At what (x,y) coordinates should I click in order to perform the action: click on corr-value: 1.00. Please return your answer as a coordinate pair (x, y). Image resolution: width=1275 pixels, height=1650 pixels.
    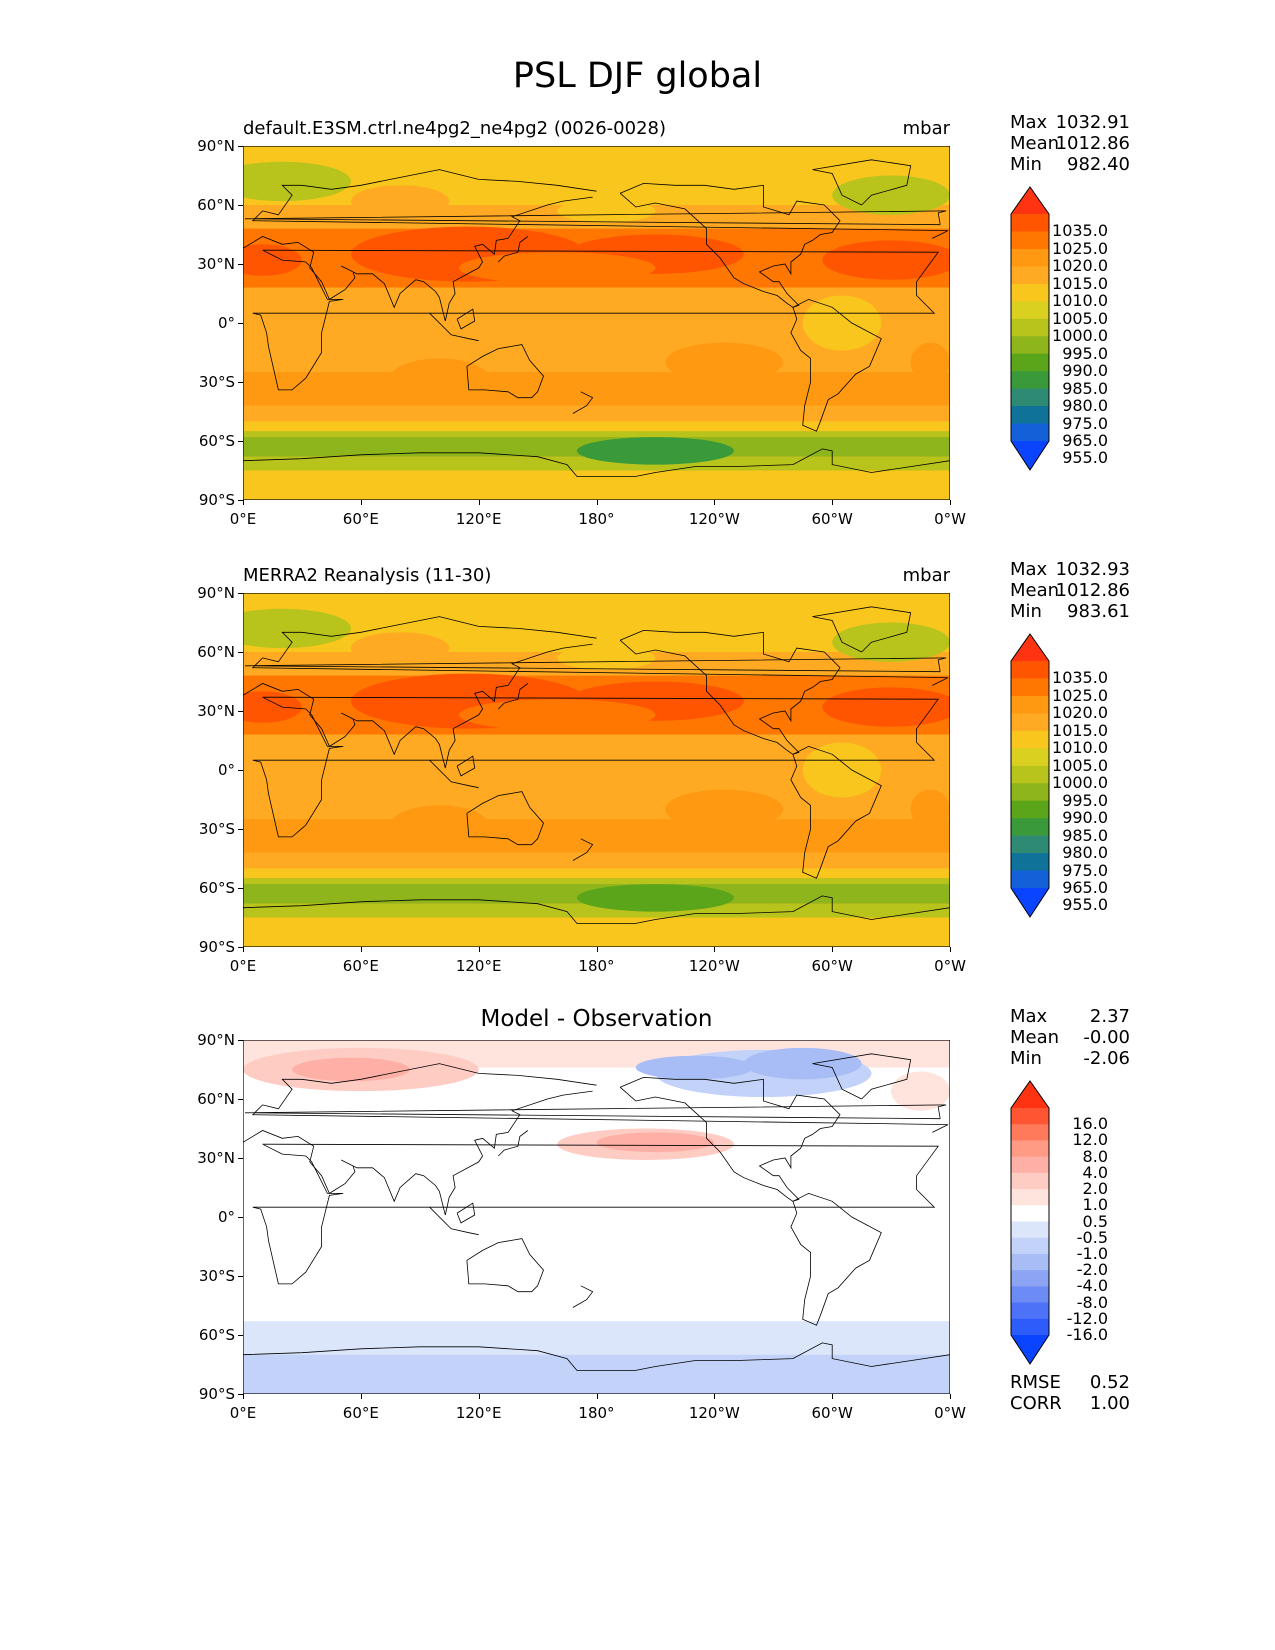
    Looking at the image, I should click on (1109, 1403).